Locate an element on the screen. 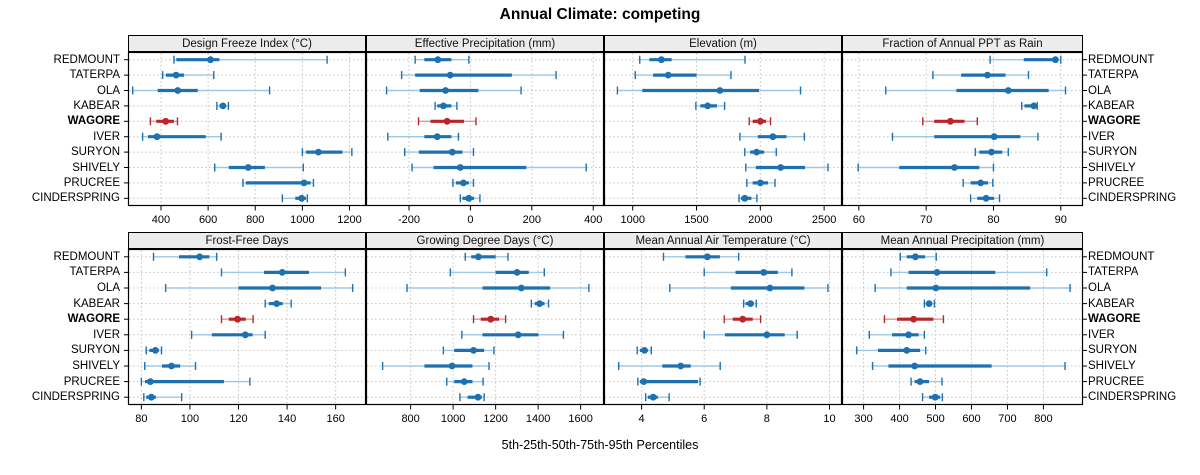 Image resolution: width=1200 pixels, height=475 pixels. panel-strip: Frost-Free Days is located at coordinates (247, 240).